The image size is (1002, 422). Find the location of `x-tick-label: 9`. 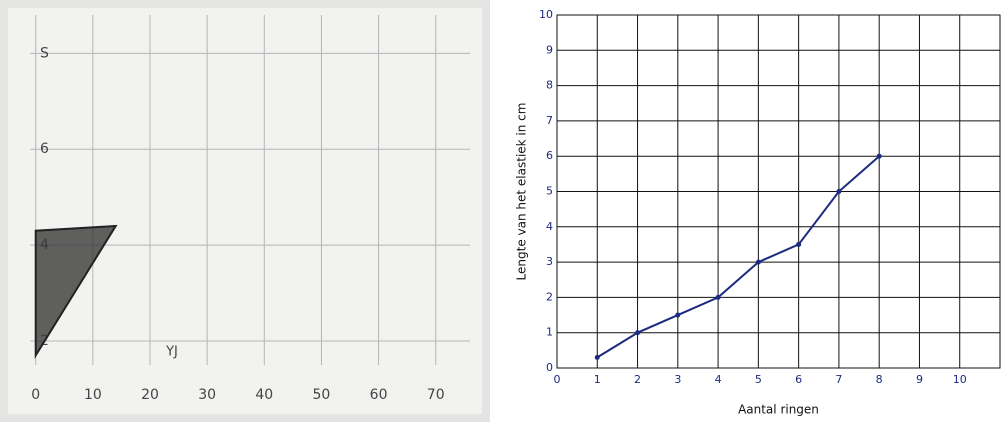

x-tick-label: 9 is located at coordinates (919, 379).